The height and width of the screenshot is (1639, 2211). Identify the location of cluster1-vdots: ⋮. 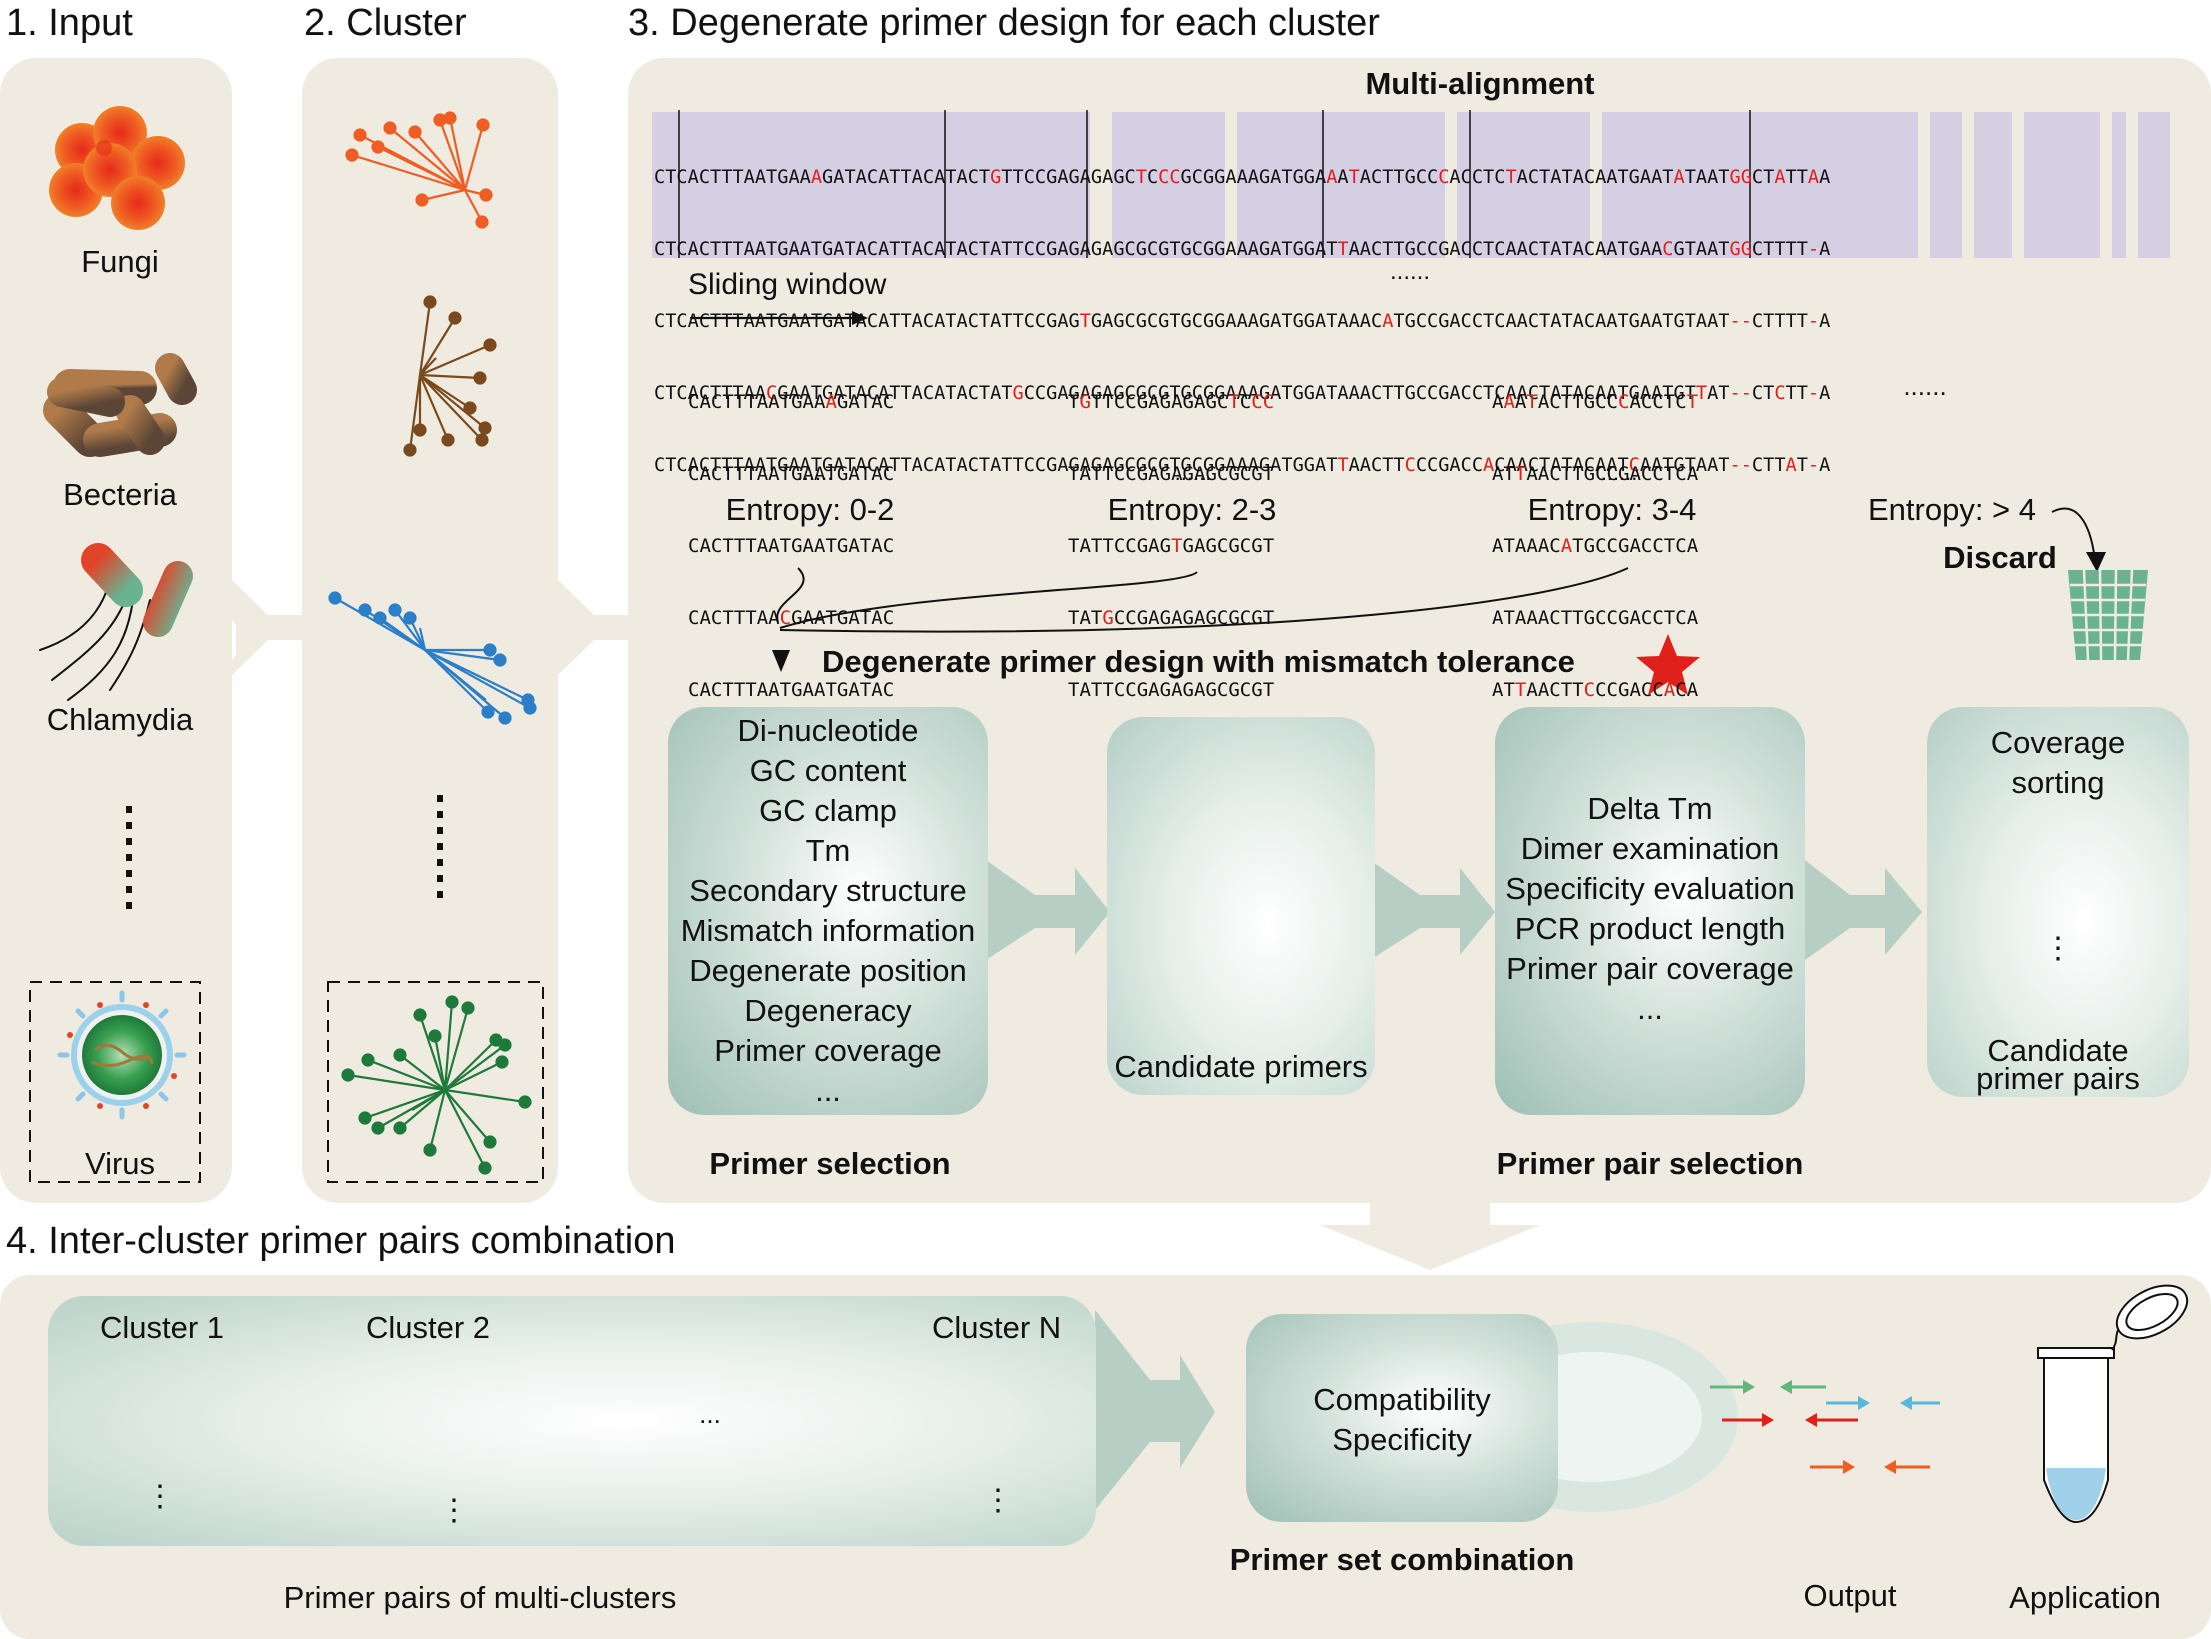
(160, 1496).